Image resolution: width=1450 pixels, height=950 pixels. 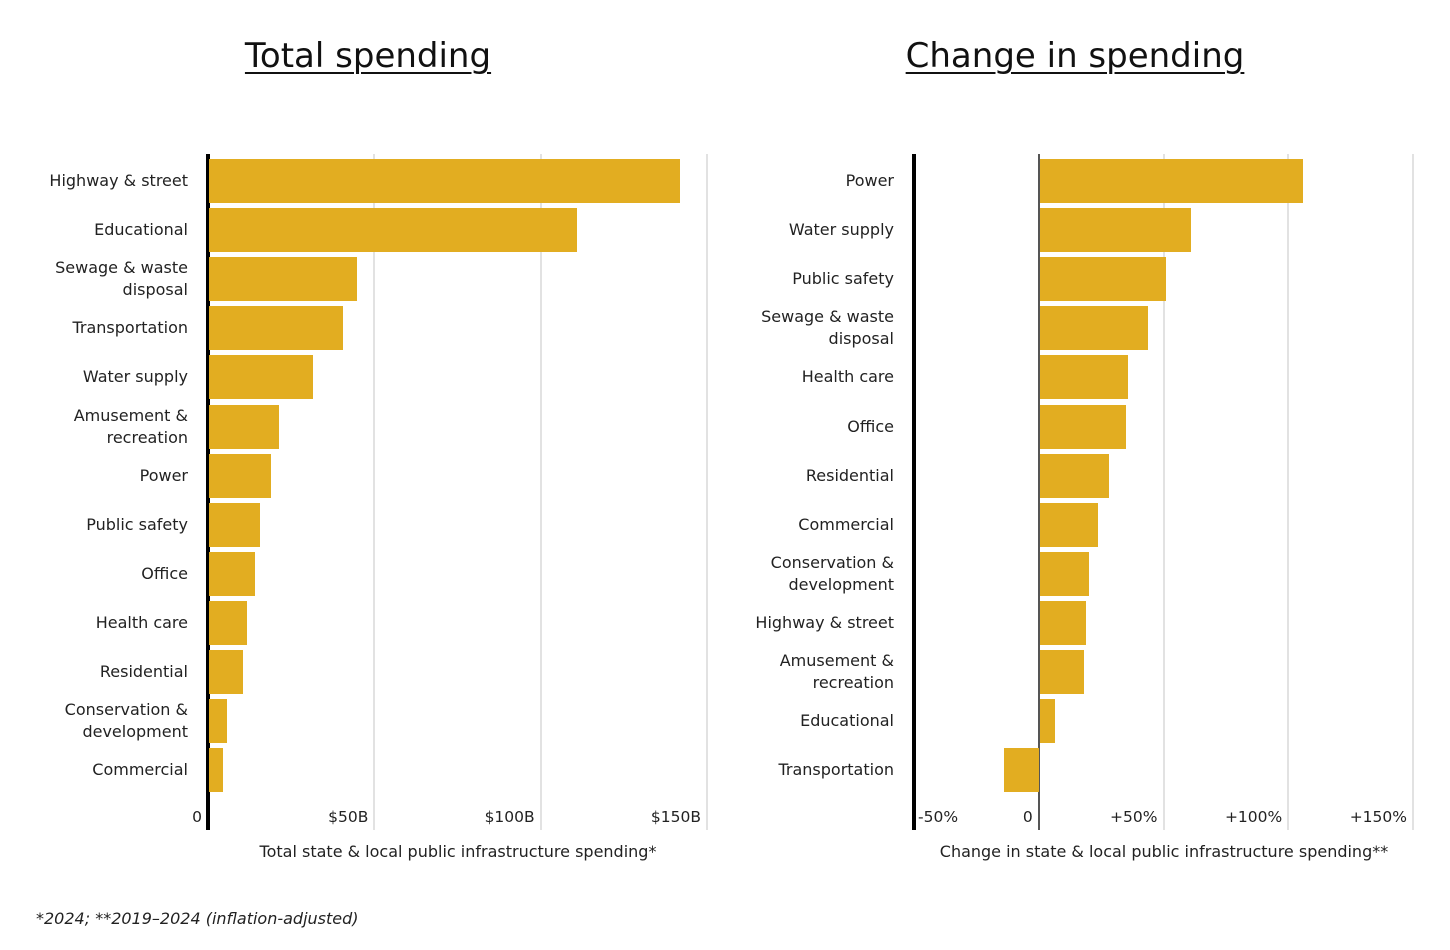 What do you see at coordinates (1378, 817) in the screenshot?
I see `tick-label: +150%` at bounding box center [1378, 817].